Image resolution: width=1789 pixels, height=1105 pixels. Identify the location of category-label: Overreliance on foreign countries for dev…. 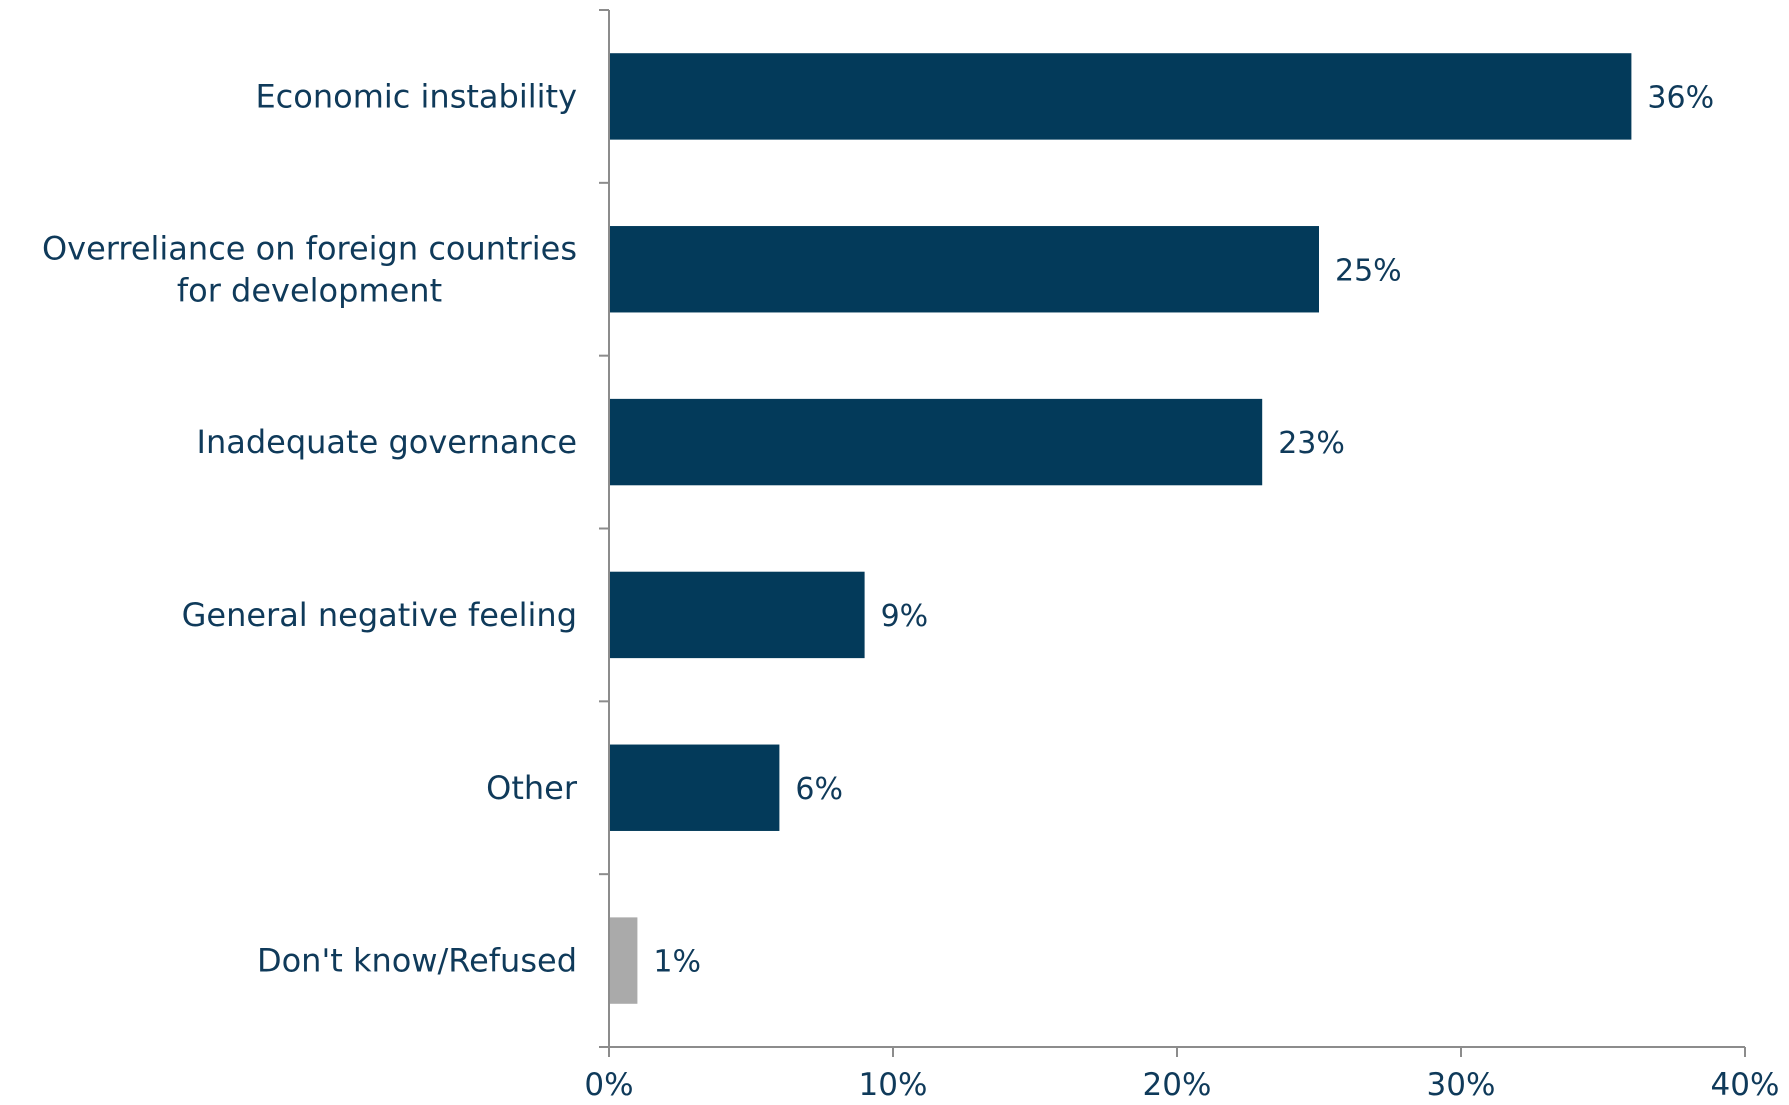
(309, 269).